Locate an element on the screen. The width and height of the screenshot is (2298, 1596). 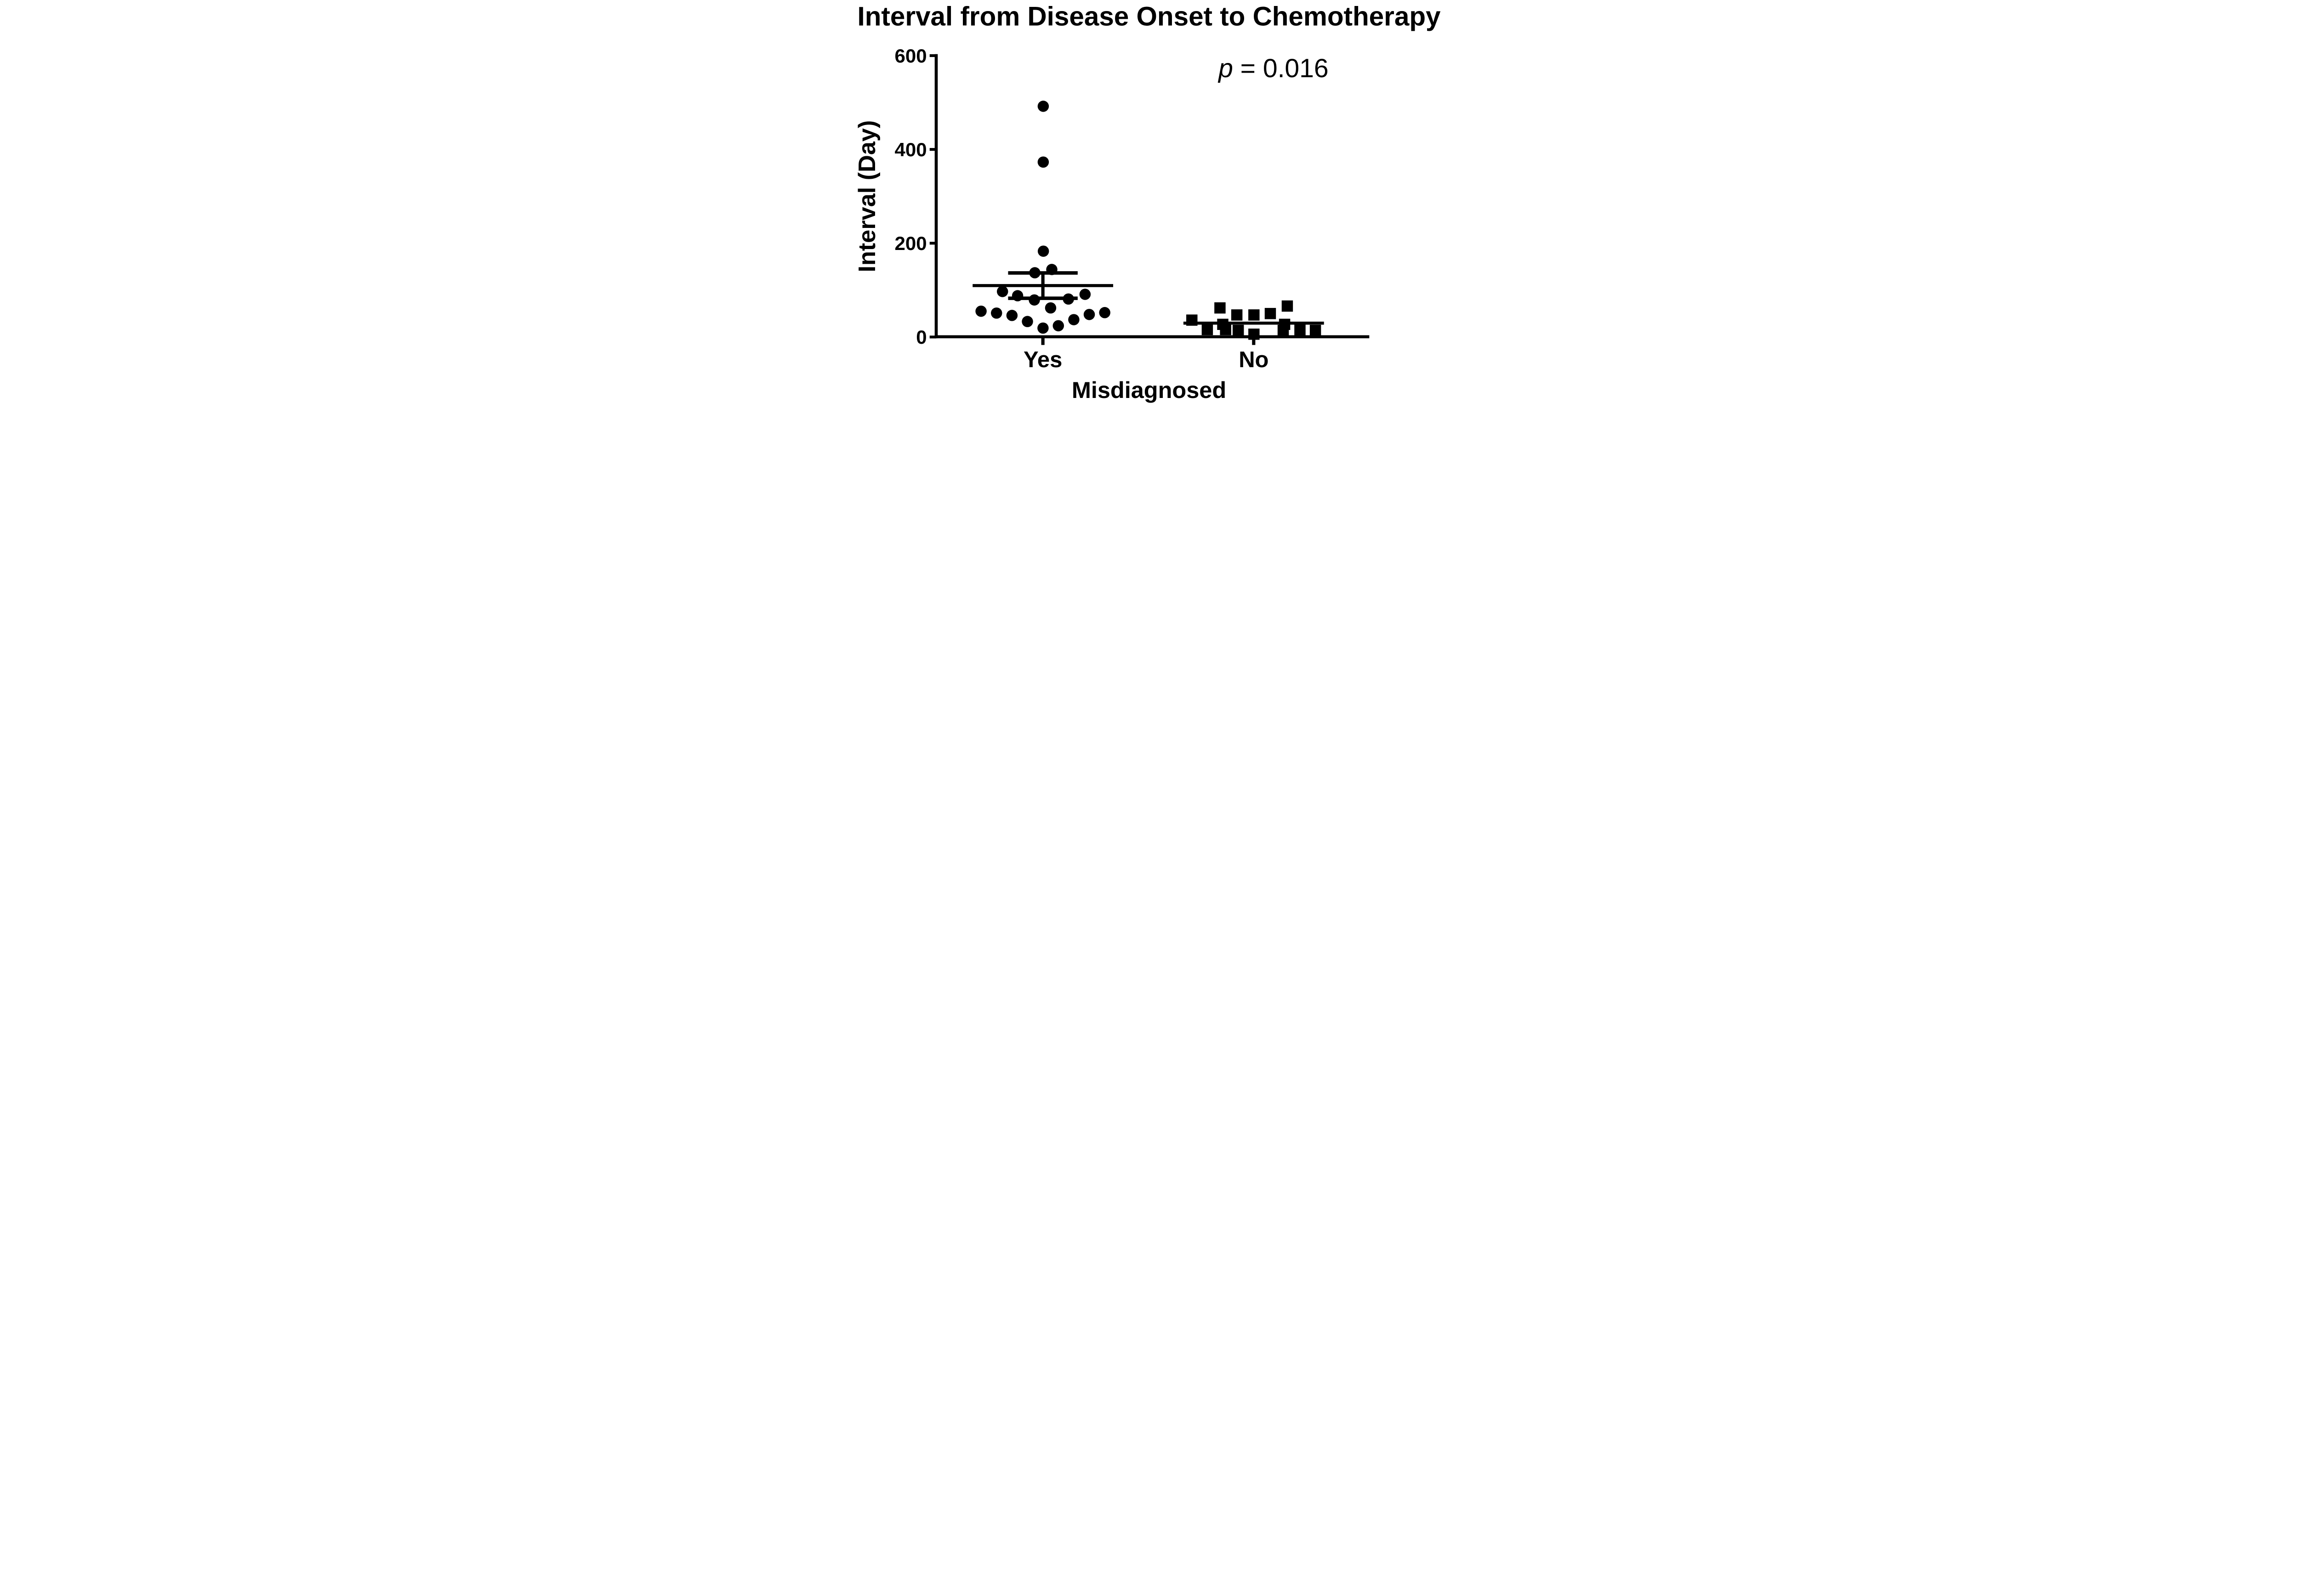
x-category-label: Yes is located at coordinates (1043, 359).